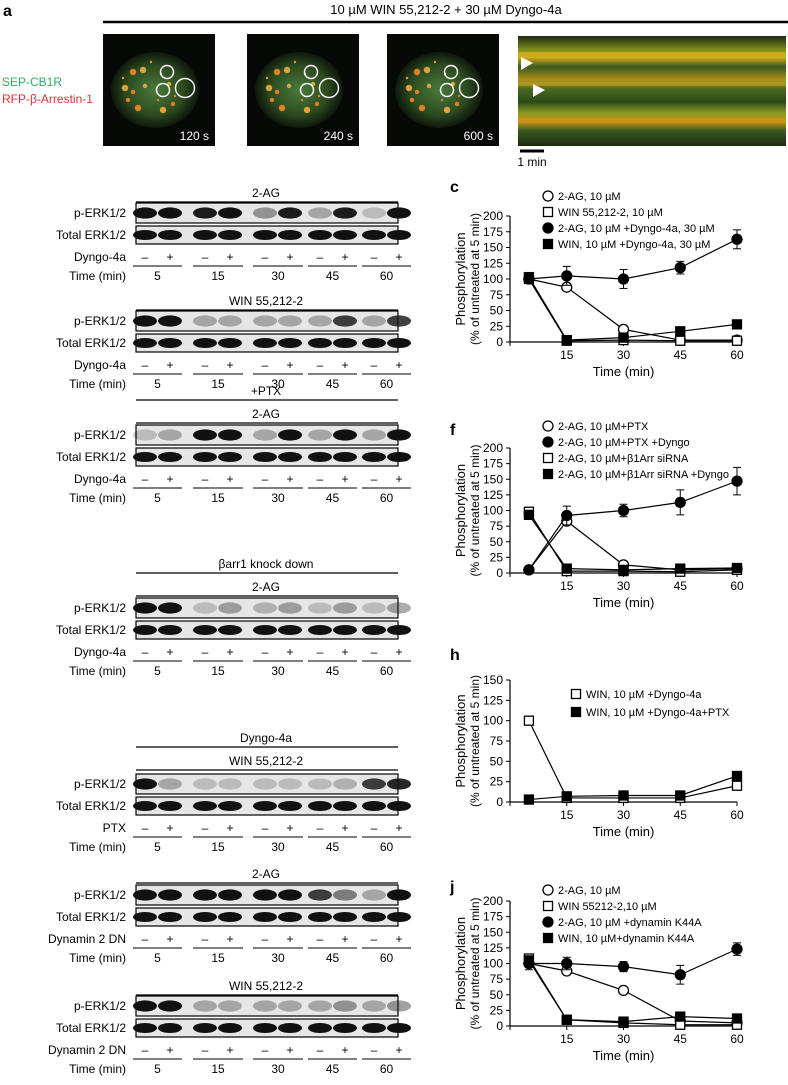 The image size is (788, 1085). I want to click on micrograph-2: 240 s, so click(303, 90).